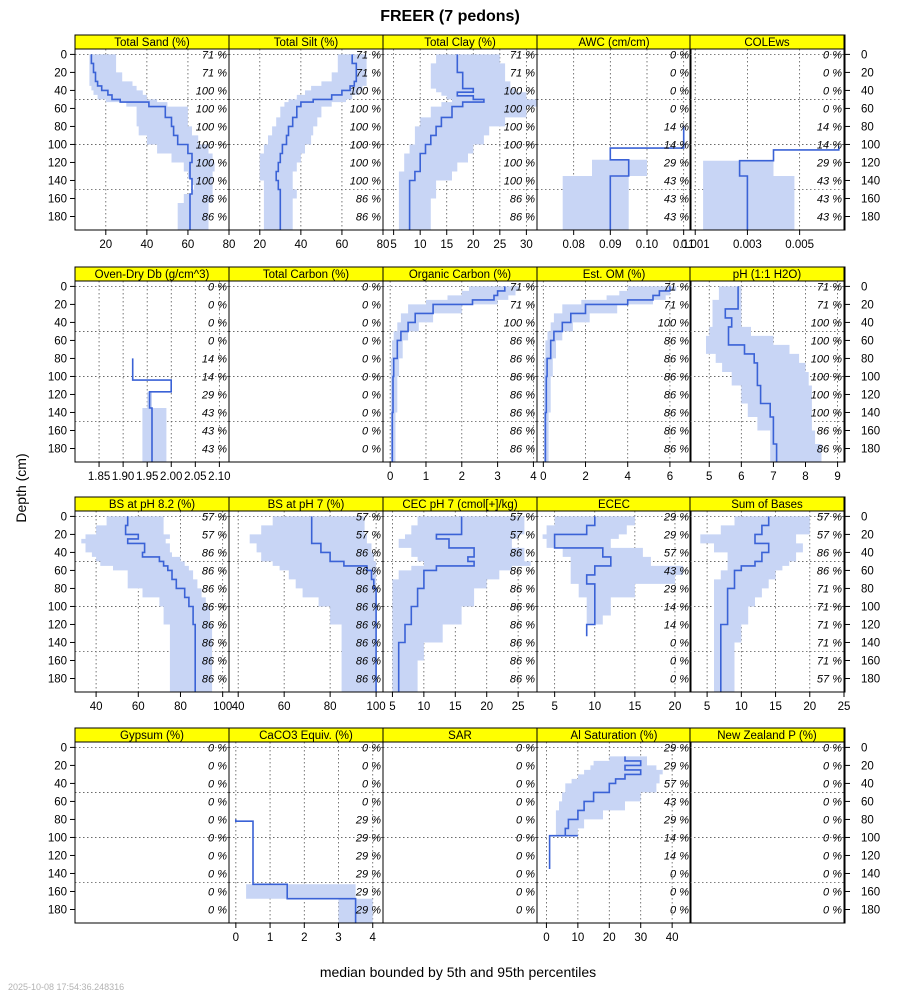  I want to click on x-tick-label: 6, so click(741, 477).